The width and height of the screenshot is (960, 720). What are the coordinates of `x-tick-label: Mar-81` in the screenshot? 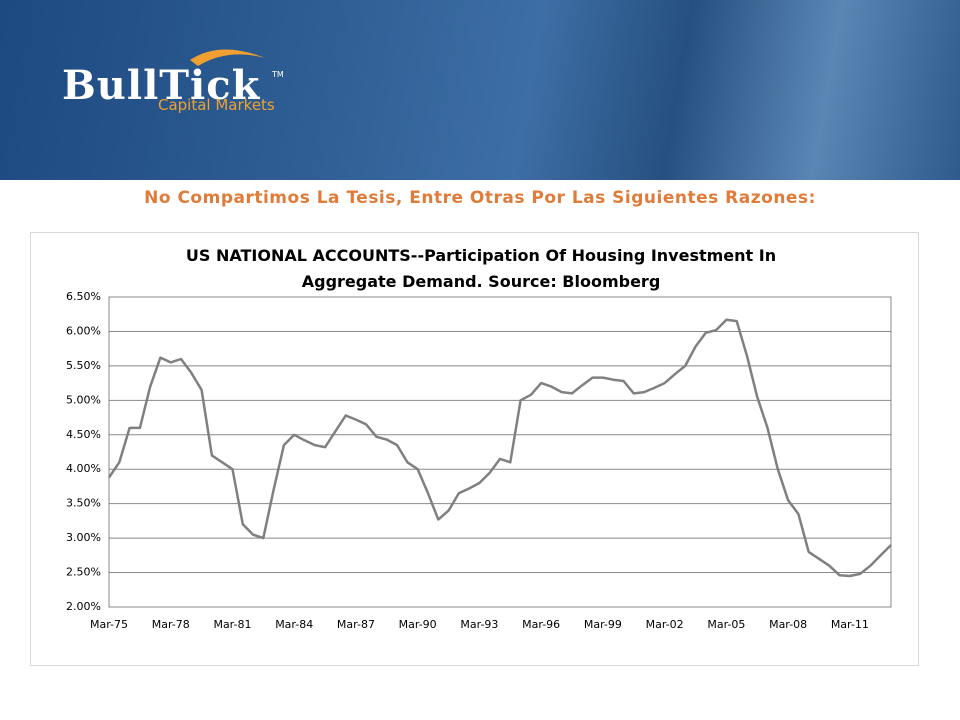 It's located at (232, 624).